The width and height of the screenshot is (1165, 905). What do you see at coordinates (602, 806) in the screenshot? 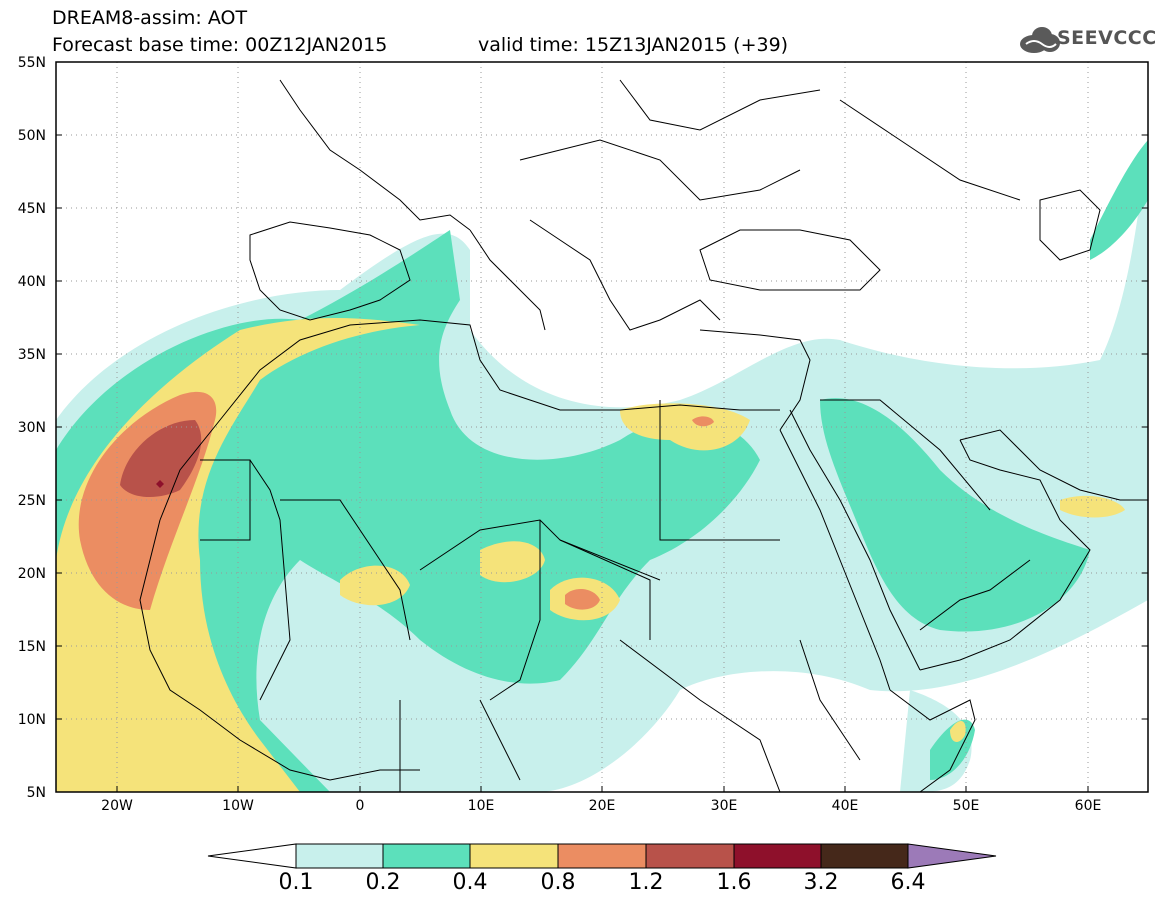
I see `lon-label-20e: 20E` at bounding box center [602, 806].